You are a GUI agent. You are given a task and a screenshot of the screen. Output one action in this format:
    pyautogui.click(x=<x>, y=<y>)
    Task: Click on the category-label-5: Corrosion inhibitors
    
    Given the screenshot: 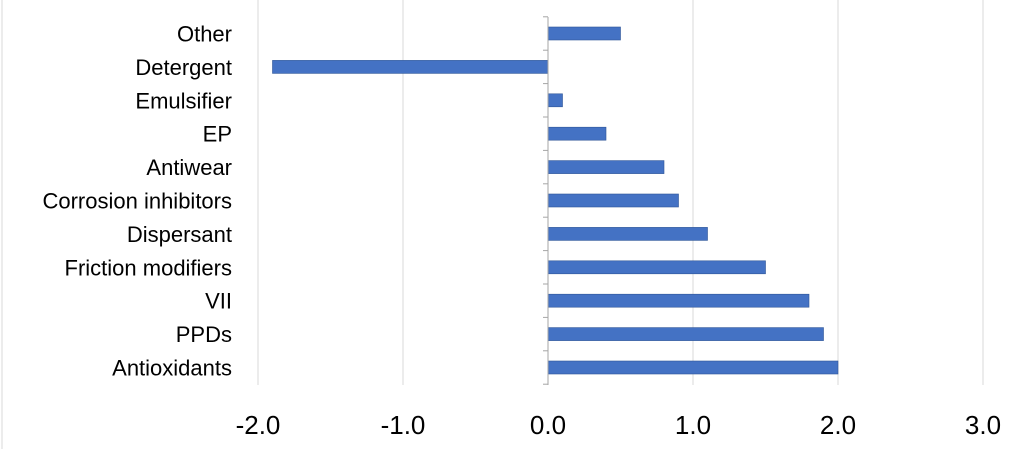 What is the action you would take?
    pyautogui.click(x=137, y=201)
    